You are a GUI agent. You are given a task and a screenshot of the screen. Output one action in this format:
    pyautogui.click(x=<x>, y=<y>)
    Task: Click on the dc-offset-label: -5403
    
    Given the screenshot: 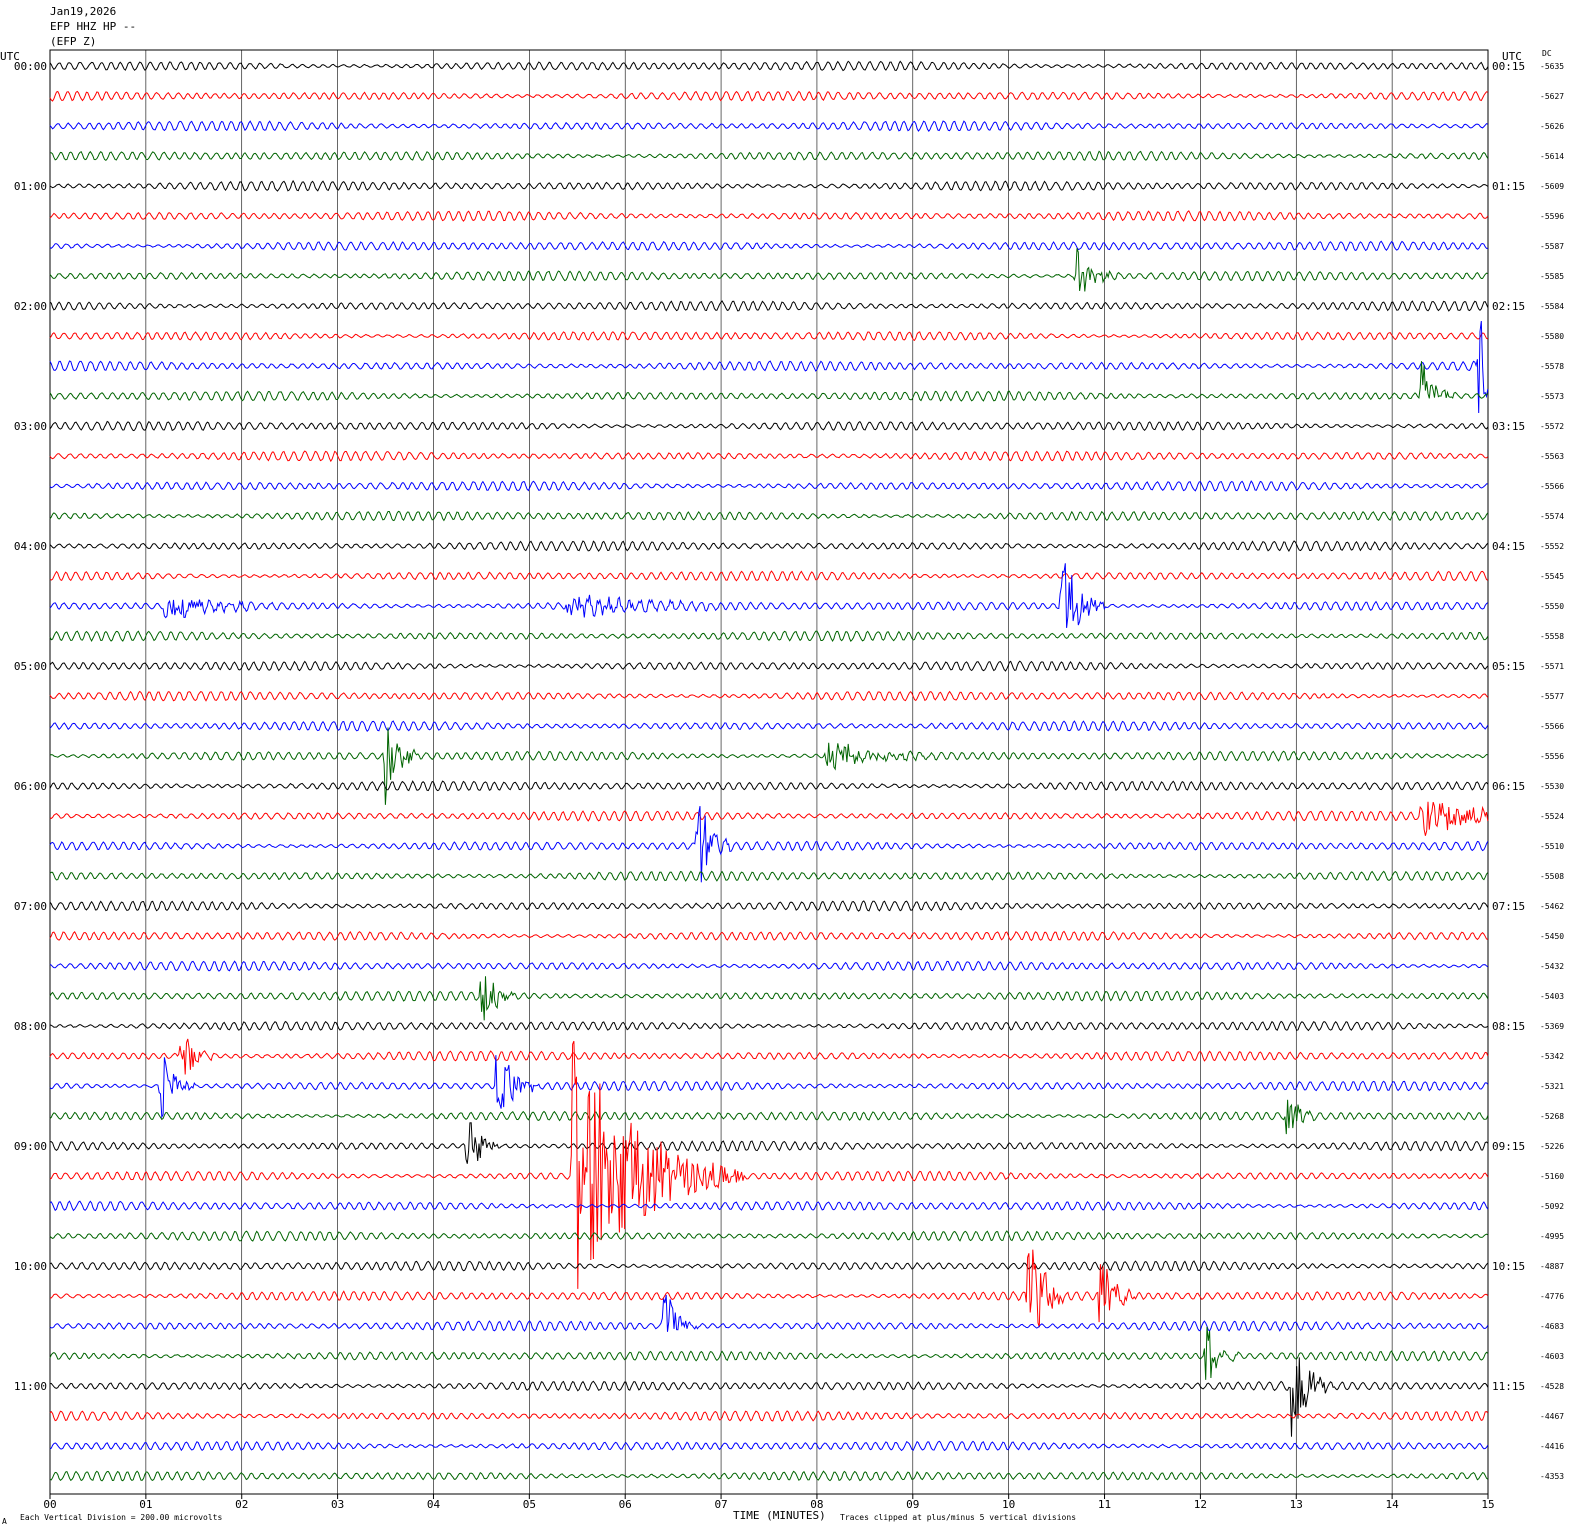 What is the action you would take?
    pyautogui.click(x=1552, y=996)
    